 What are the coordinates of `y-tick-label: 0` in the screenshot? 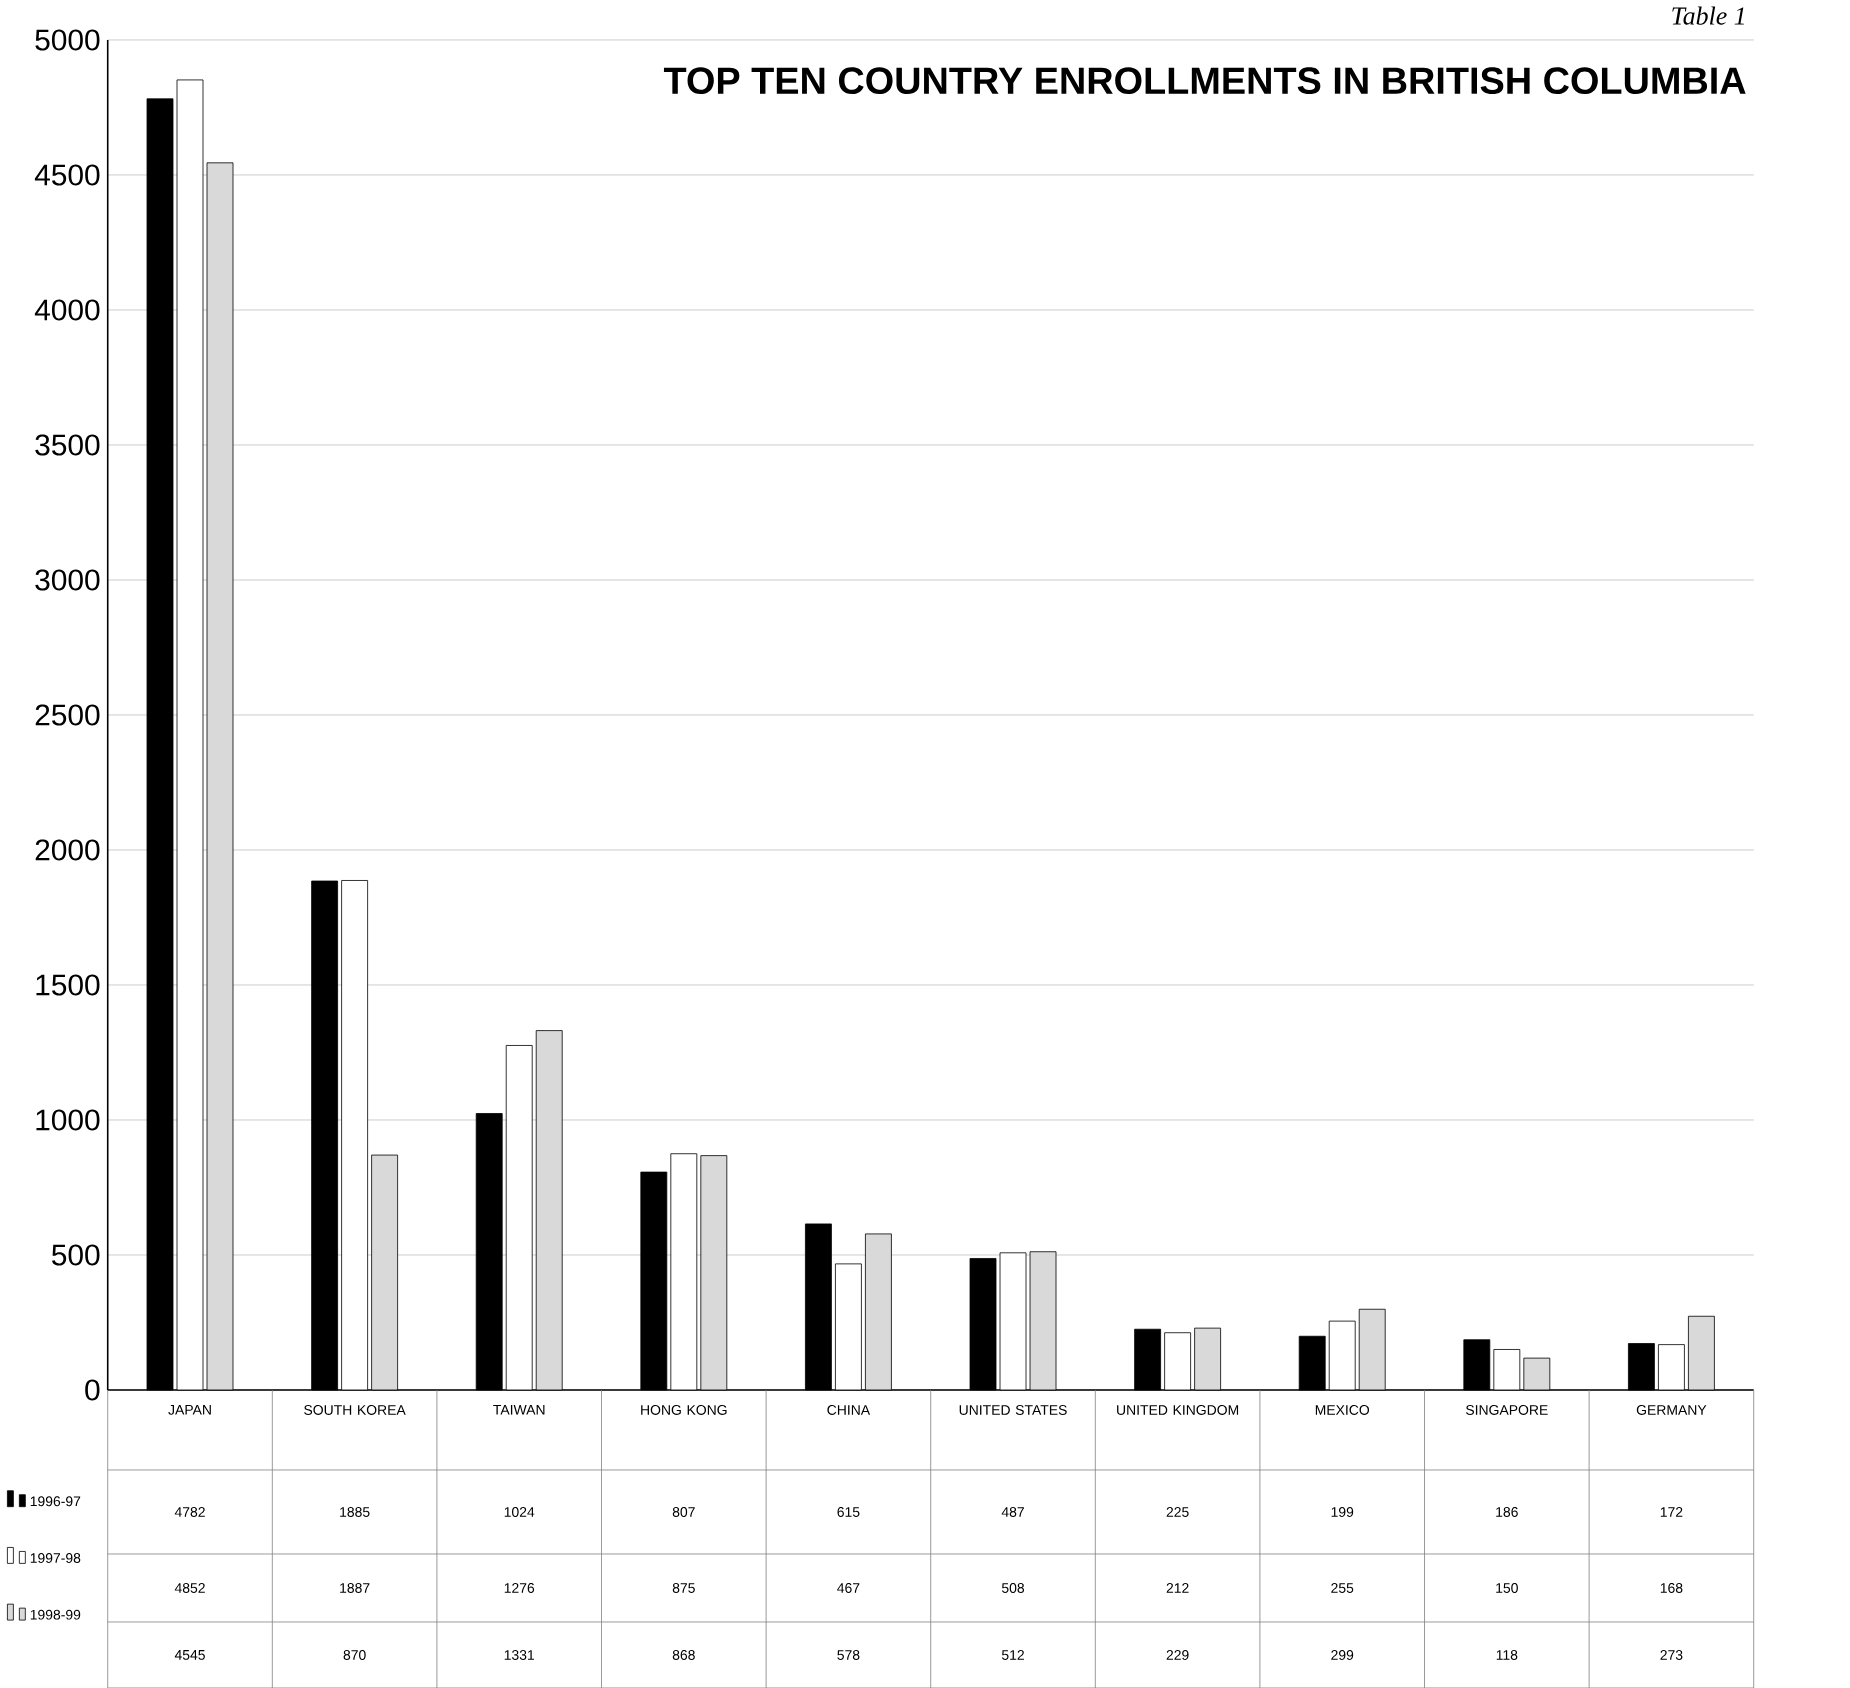 It's located at (92, 1390).